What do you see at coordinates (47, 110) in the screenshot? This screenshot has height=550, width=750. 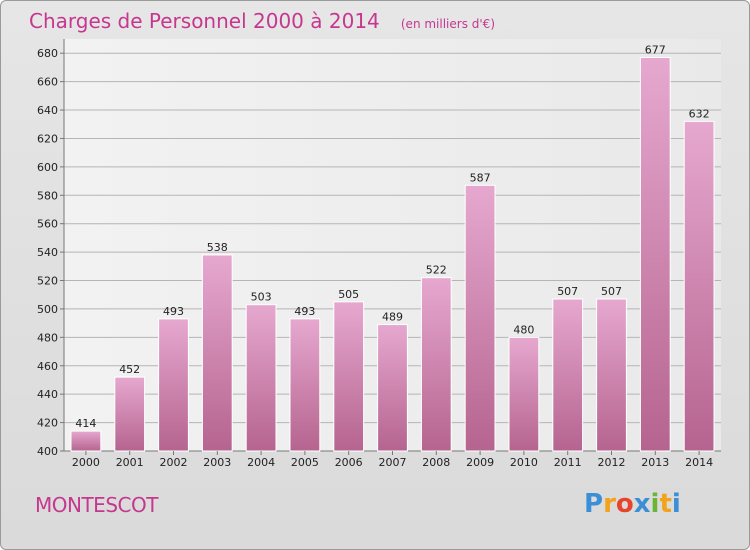 I see `y-tick-label: 640` at bounding box center [47, 110].